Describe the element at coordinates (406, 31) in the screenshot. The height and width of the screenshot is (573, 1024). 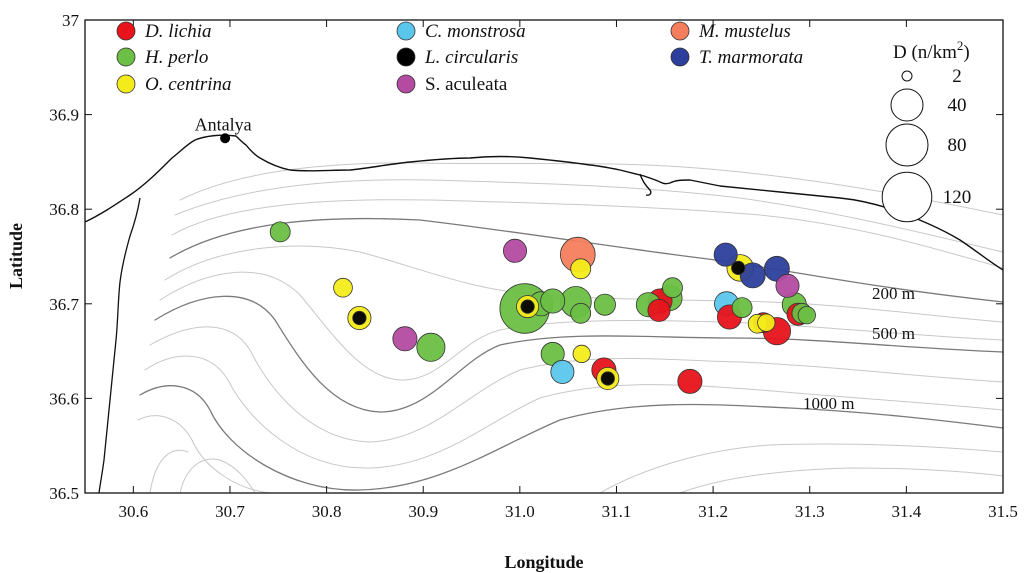
I see `legend-swatch-c-monstrosa` at that location.